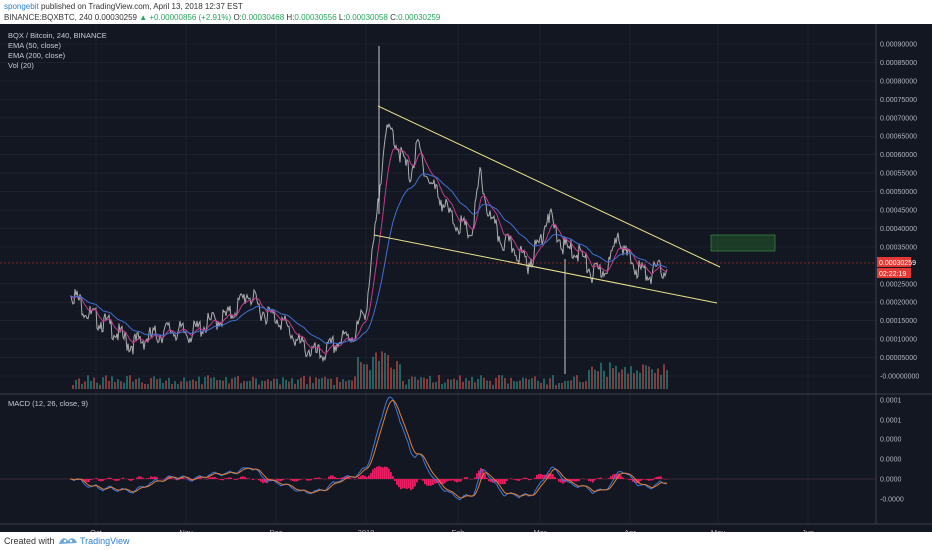  I want to click on open-label: O:, so click(237, 17).